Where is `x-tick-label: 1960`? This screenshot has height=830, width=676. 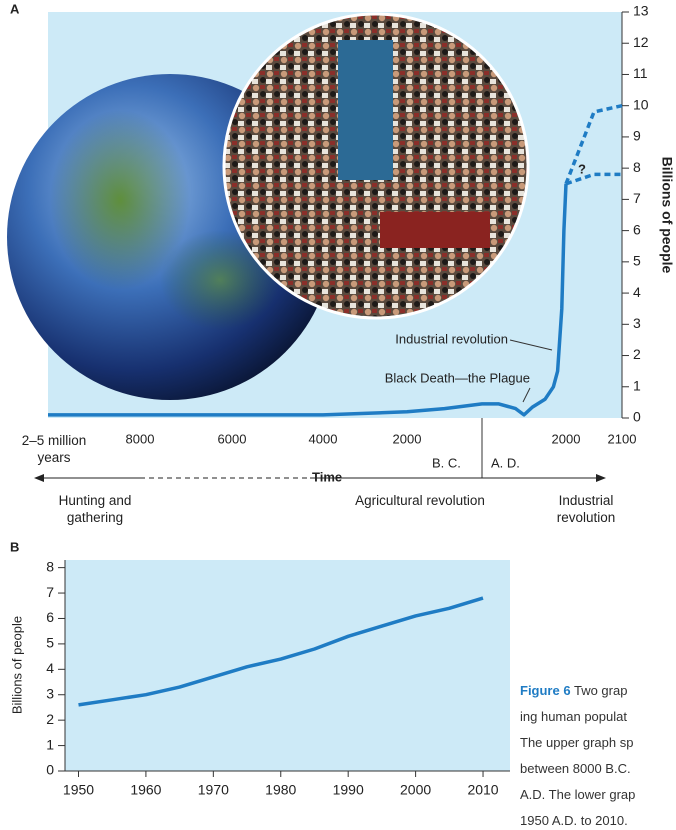 x-tick-label: 1960 is located at coordinates (145, 790).